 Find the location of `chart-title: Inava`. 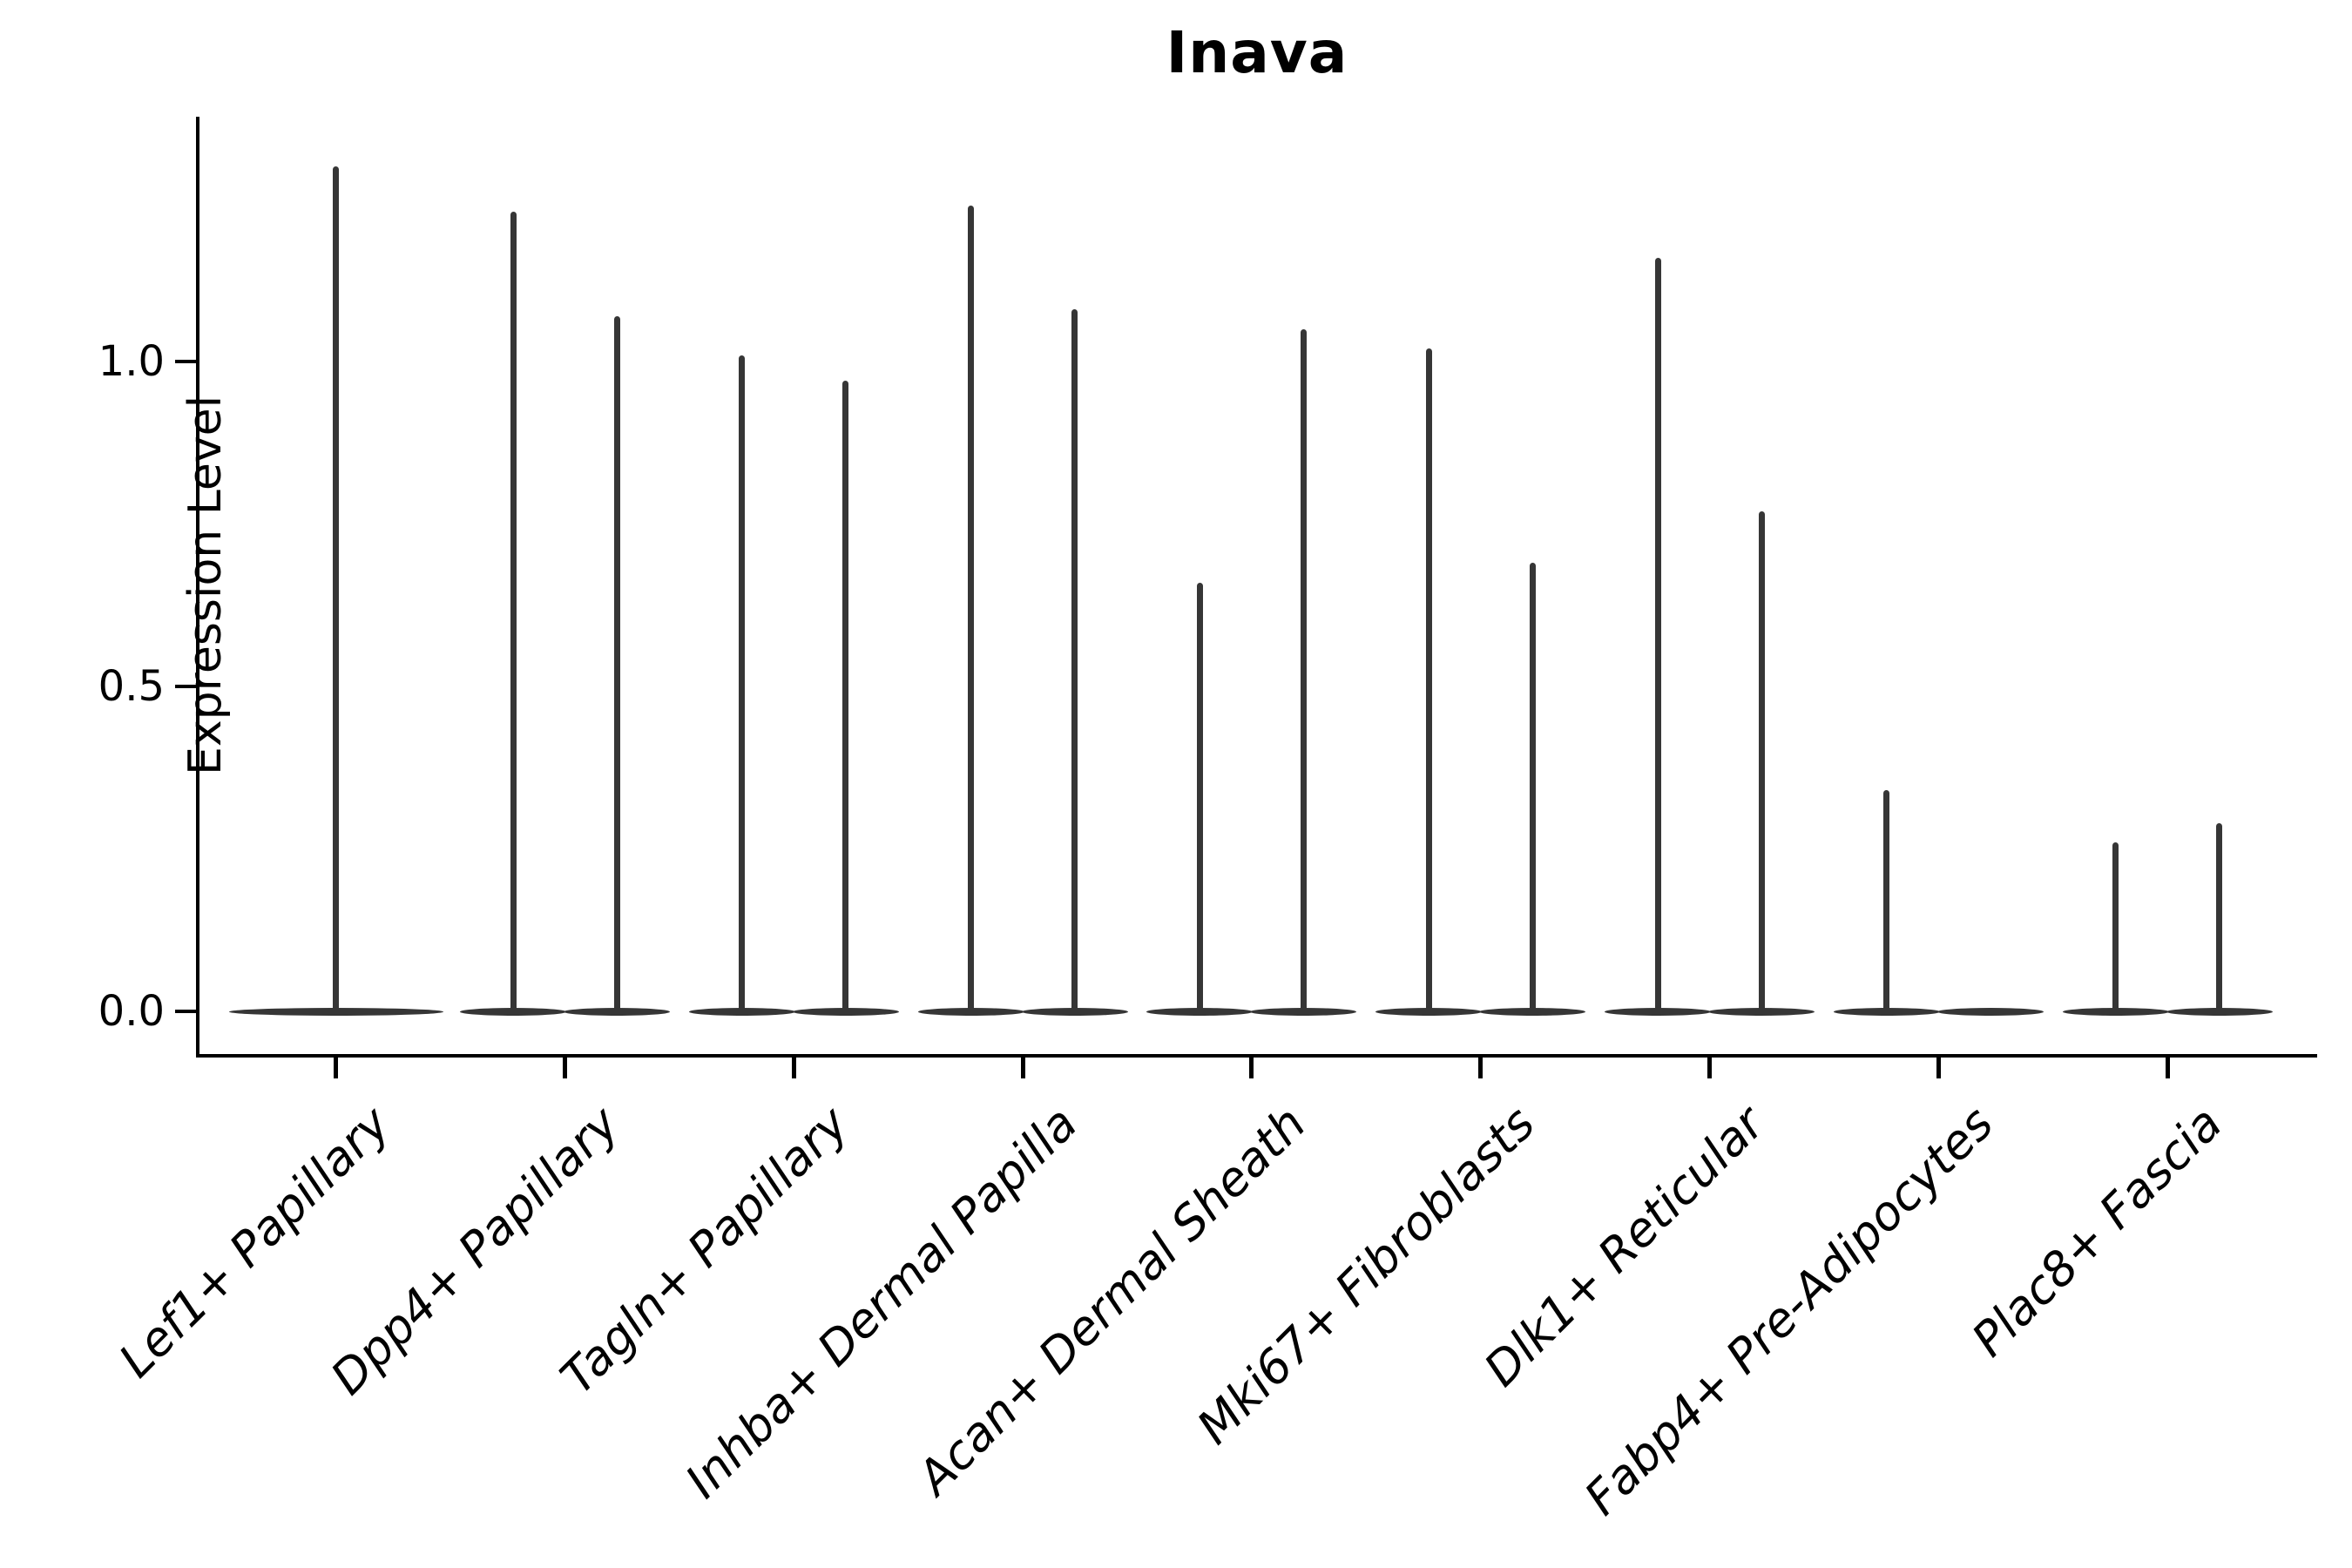

chart-title: Inava is located at coordinates (1257, 52).